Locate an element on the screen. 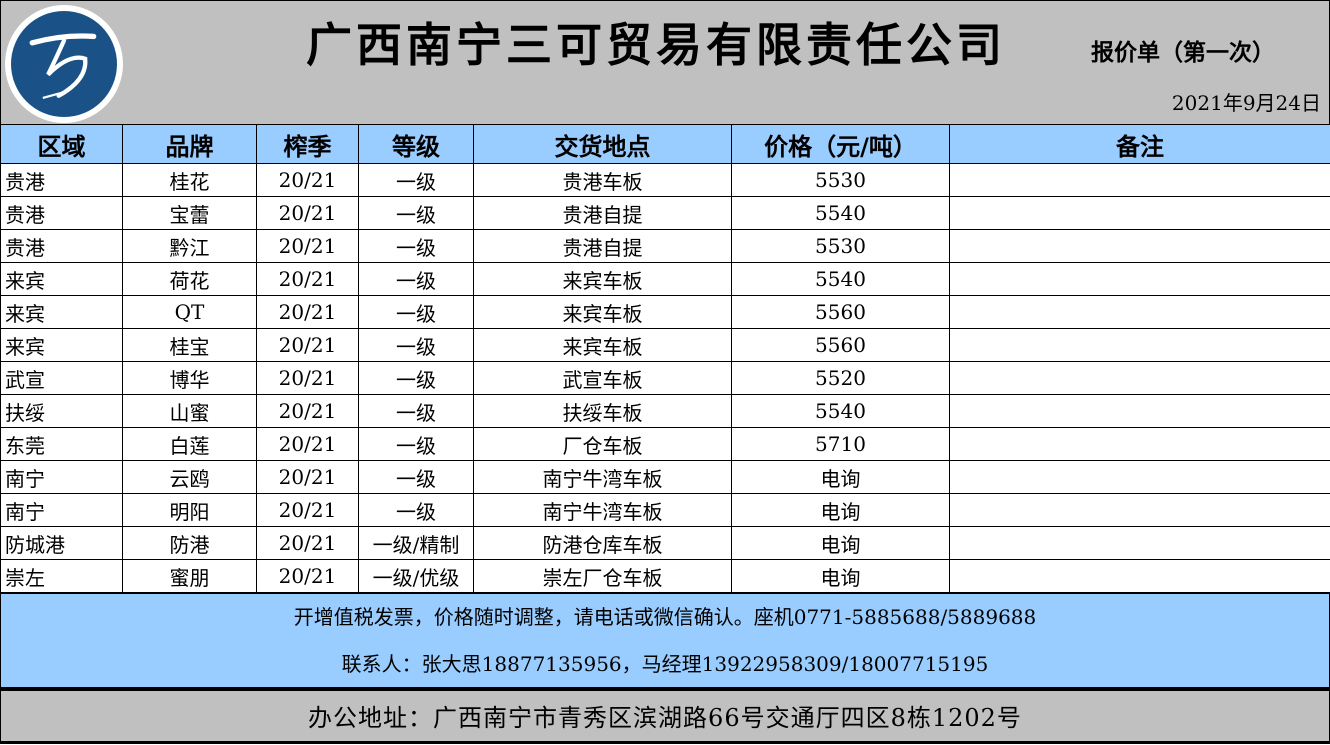  table-cell: 南宁牛湾车板 is located at coordinates (603, 477).